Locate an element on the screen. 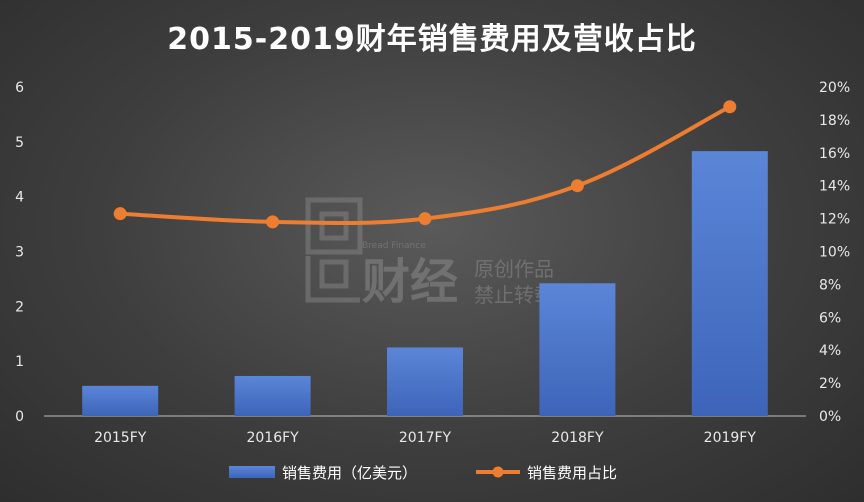  y-right-tick-label: 4% is located at coordinates (830, 351).